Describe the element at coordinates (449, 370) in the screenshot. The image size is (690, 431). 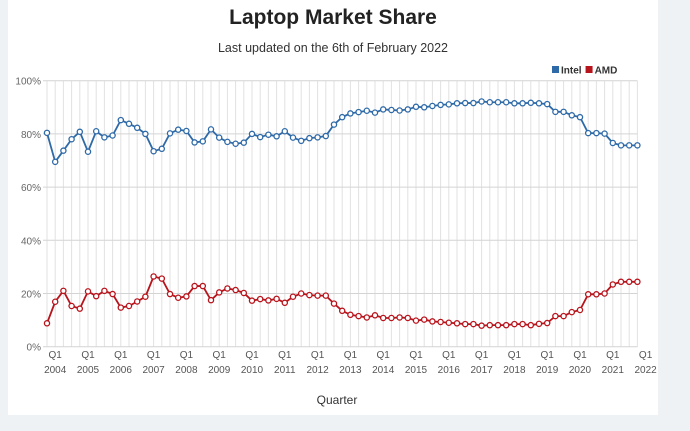
I see `x-tick-year-label: 2016` at that location.